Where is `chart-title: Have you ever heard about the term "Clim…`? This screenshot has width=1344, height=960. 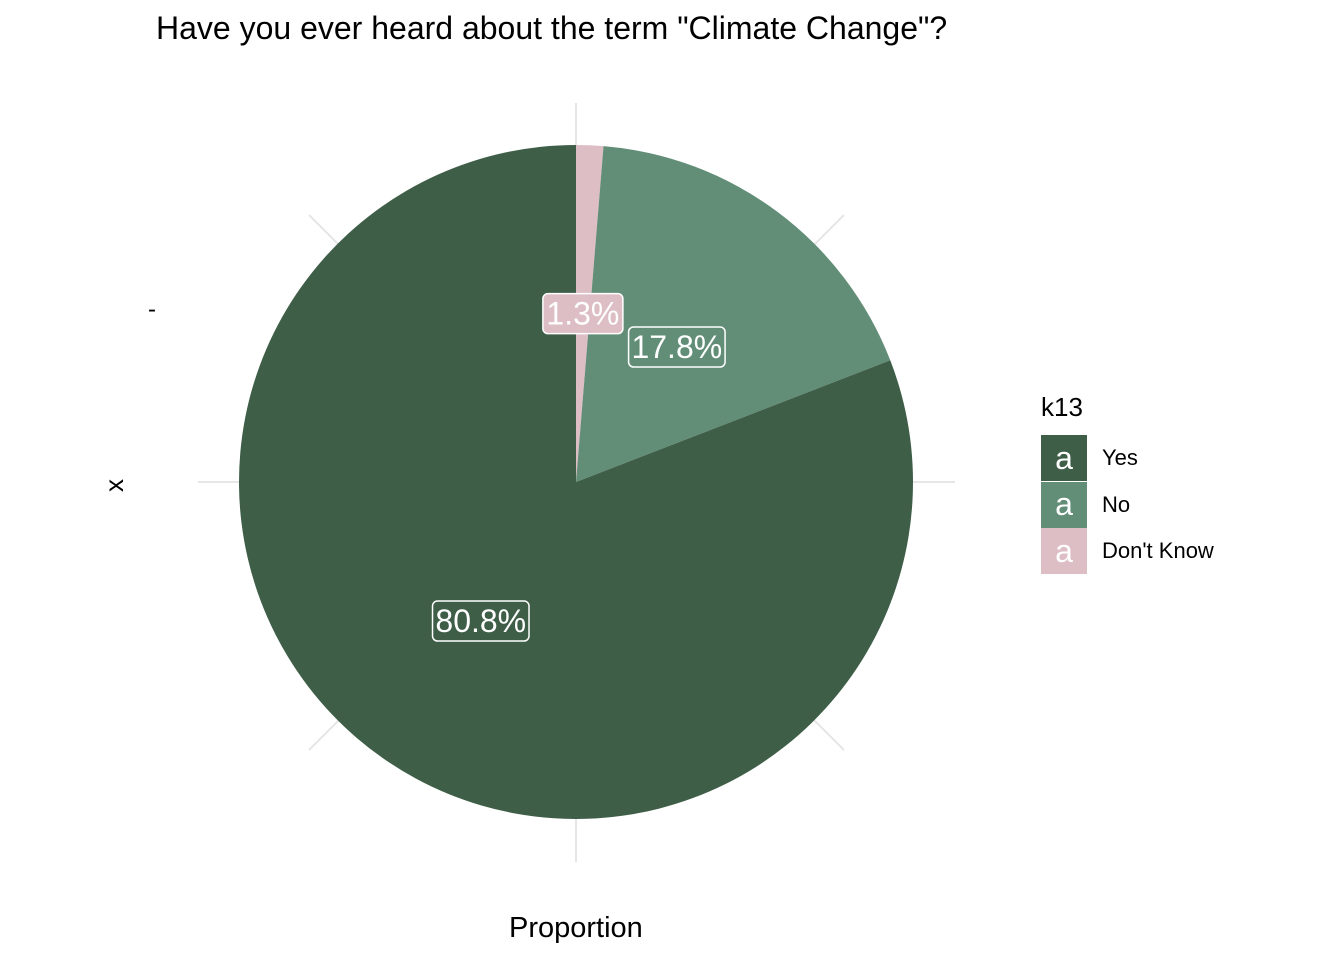
chart-title: Have you ever heard about the term "Clim… is located at coordinates (552, 28).